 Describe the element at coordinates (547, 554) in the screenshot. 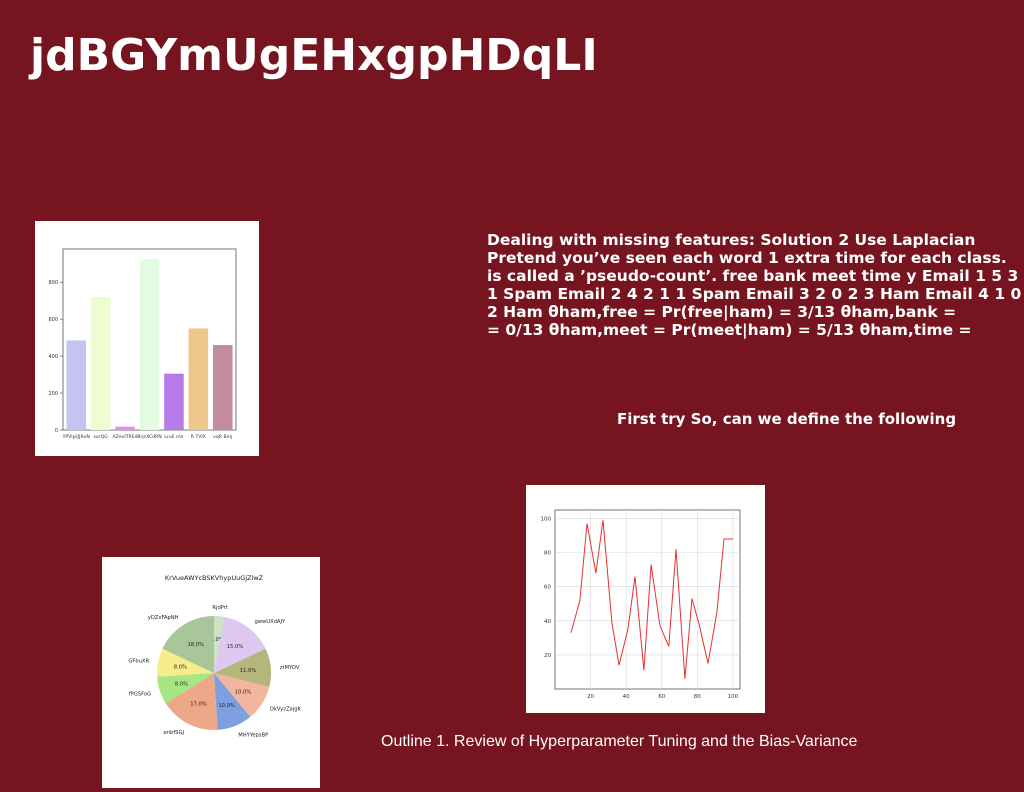

I see `y-tick-label: 80` at that location.